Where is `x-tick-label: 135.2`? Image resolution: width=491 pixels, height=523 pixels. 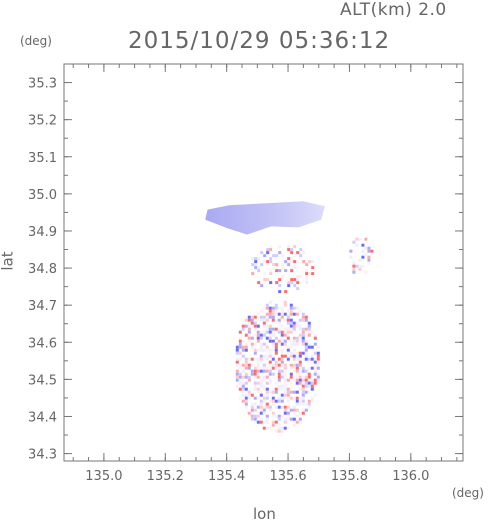 x-tick-label: 135.2 is located at coordinates (165, 476).